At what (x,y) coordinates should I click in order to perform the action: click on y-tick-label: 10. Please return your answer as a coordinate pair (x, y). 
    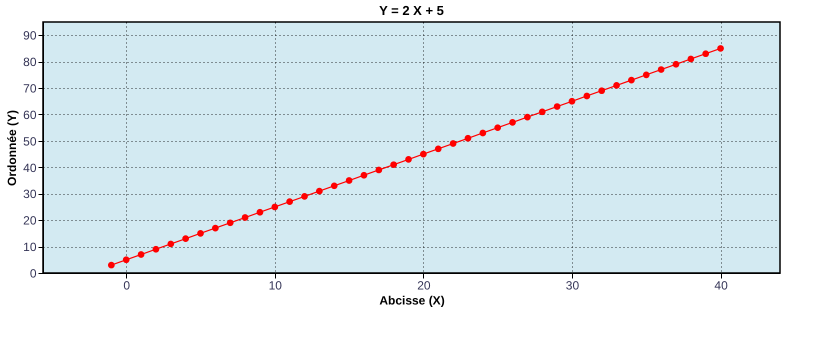
    Looking at the image, I should click on (30, 247).